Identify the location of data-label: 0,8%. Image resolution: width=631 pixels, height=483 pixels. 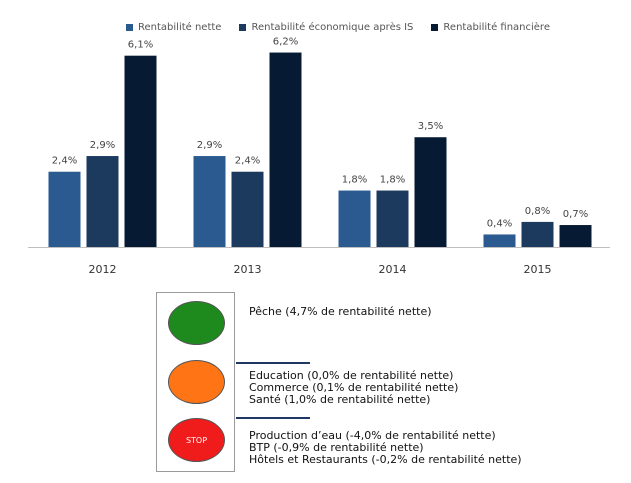
(537, 211).